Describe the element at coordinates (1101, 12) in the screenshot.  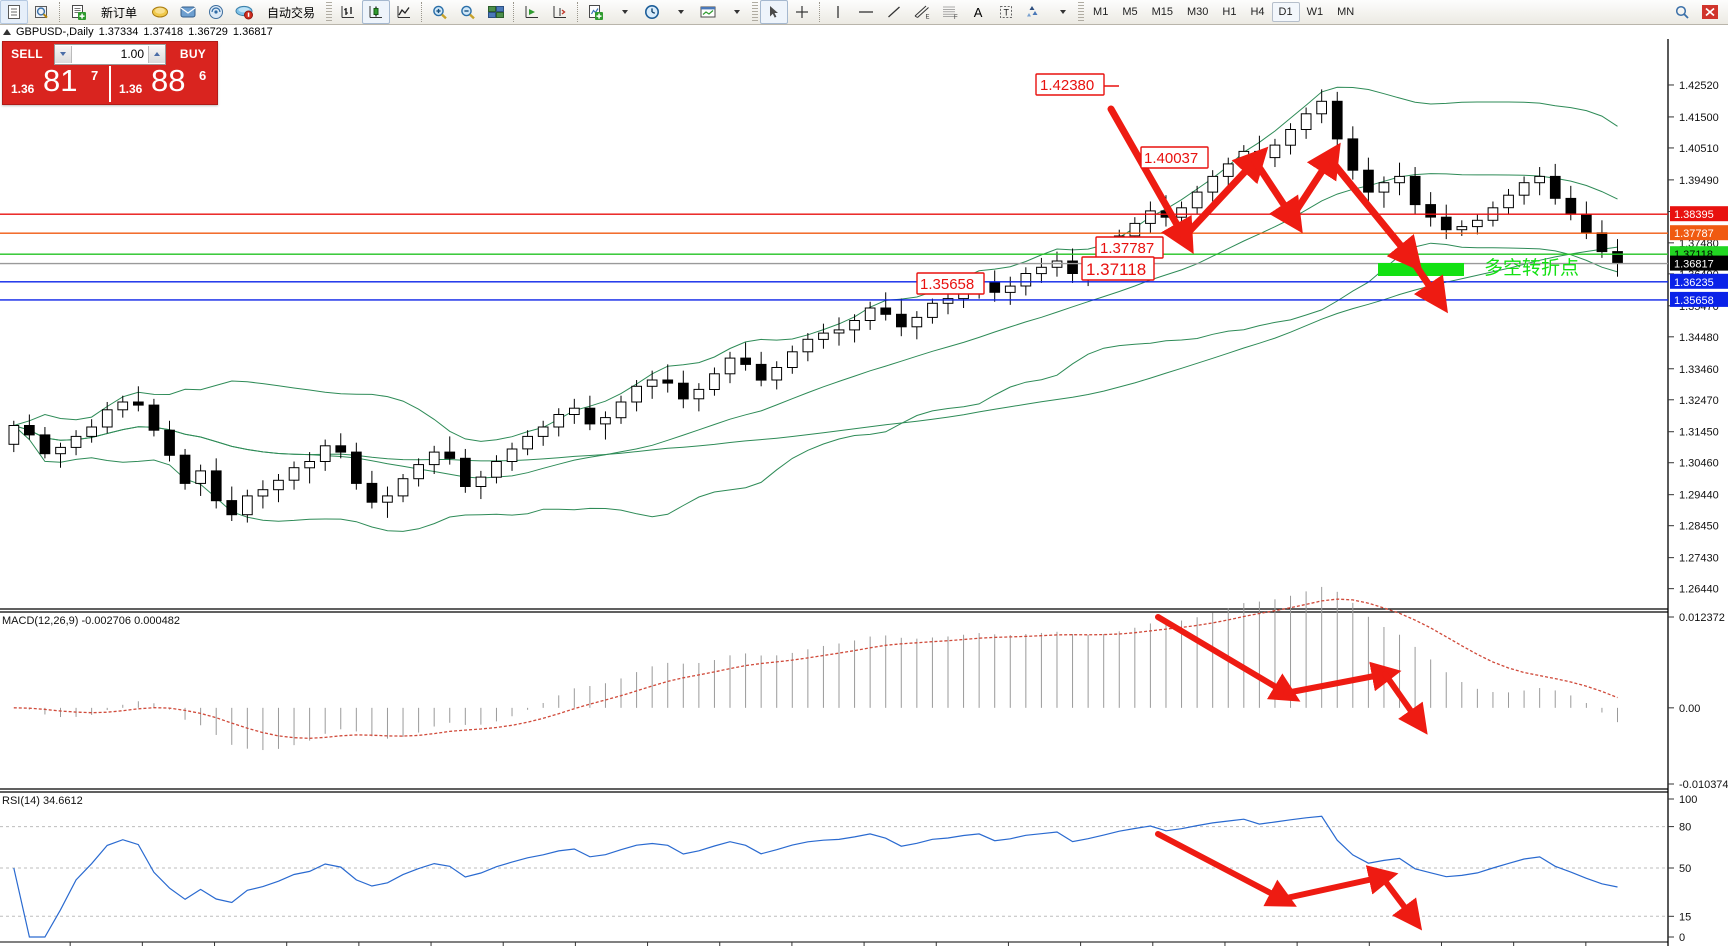
I see `timeframe-m1: M1` at that location.